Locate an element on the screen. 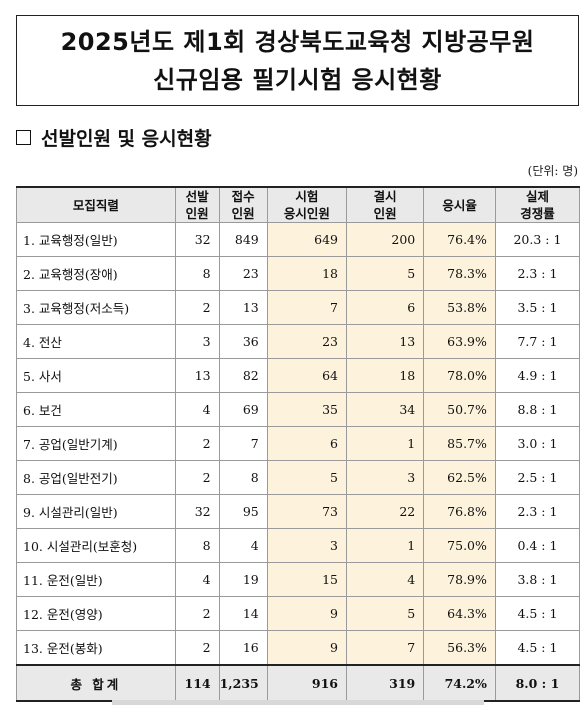  cell-ratio: 0.4 : 1 is located at coordinates (537, 545).